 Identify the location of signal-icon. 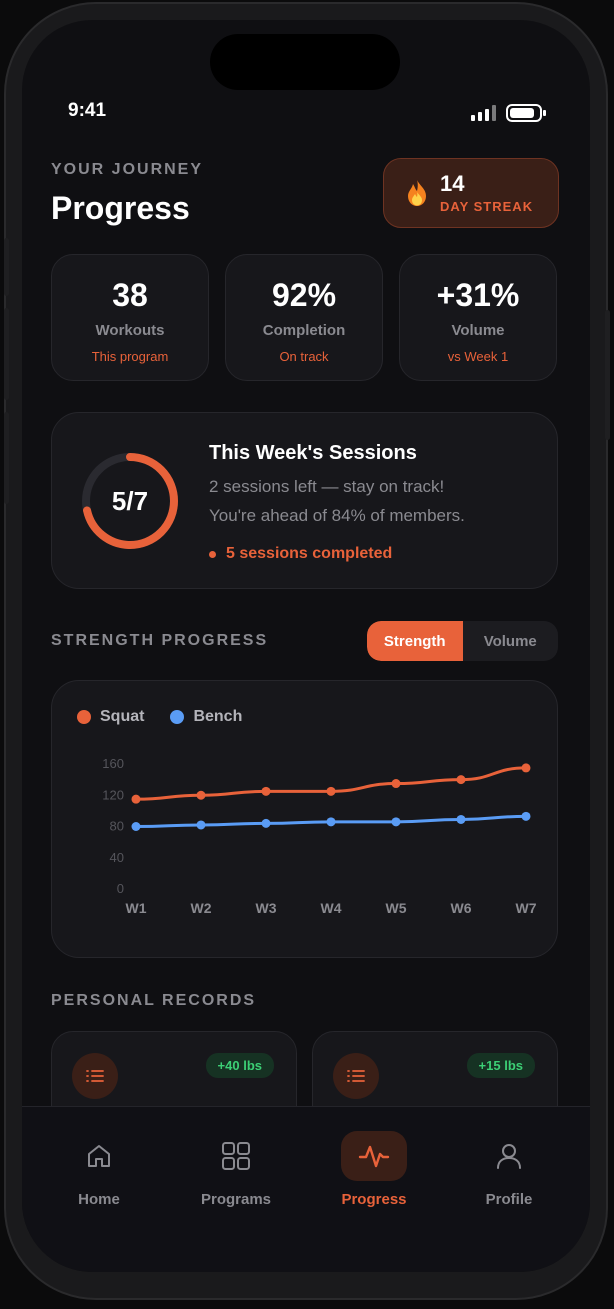
(483, 113).